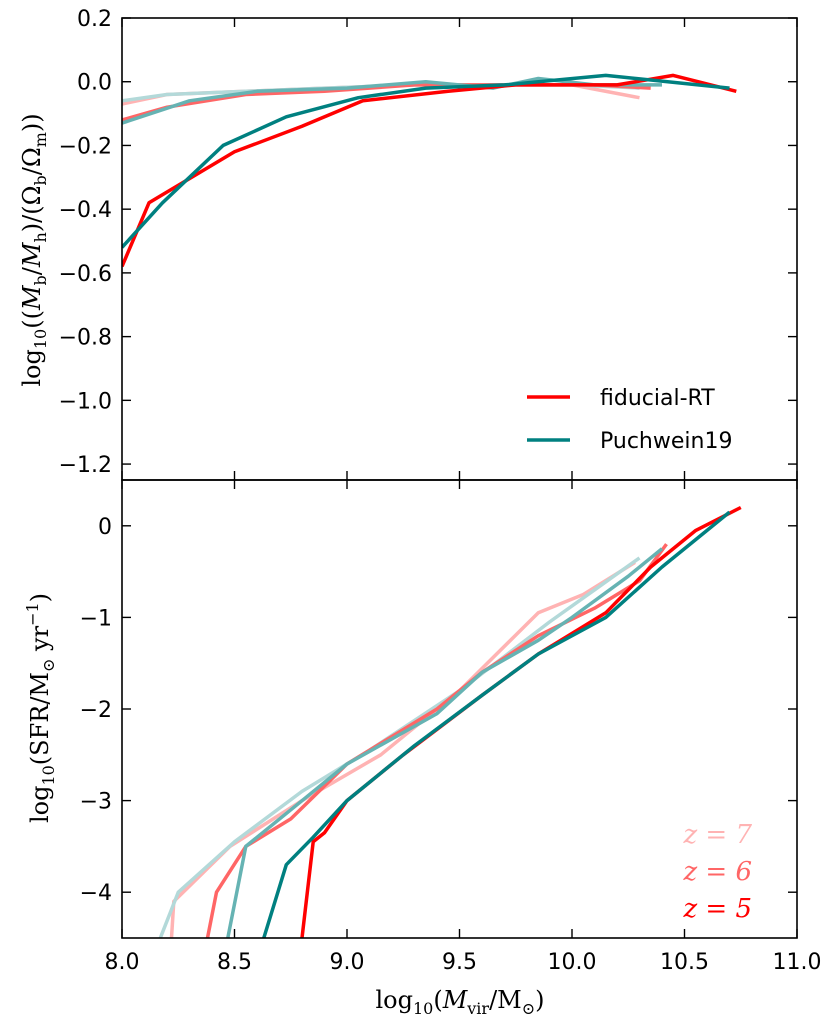  I want to click on x-tick-label: 10.5, so click(684, 962).